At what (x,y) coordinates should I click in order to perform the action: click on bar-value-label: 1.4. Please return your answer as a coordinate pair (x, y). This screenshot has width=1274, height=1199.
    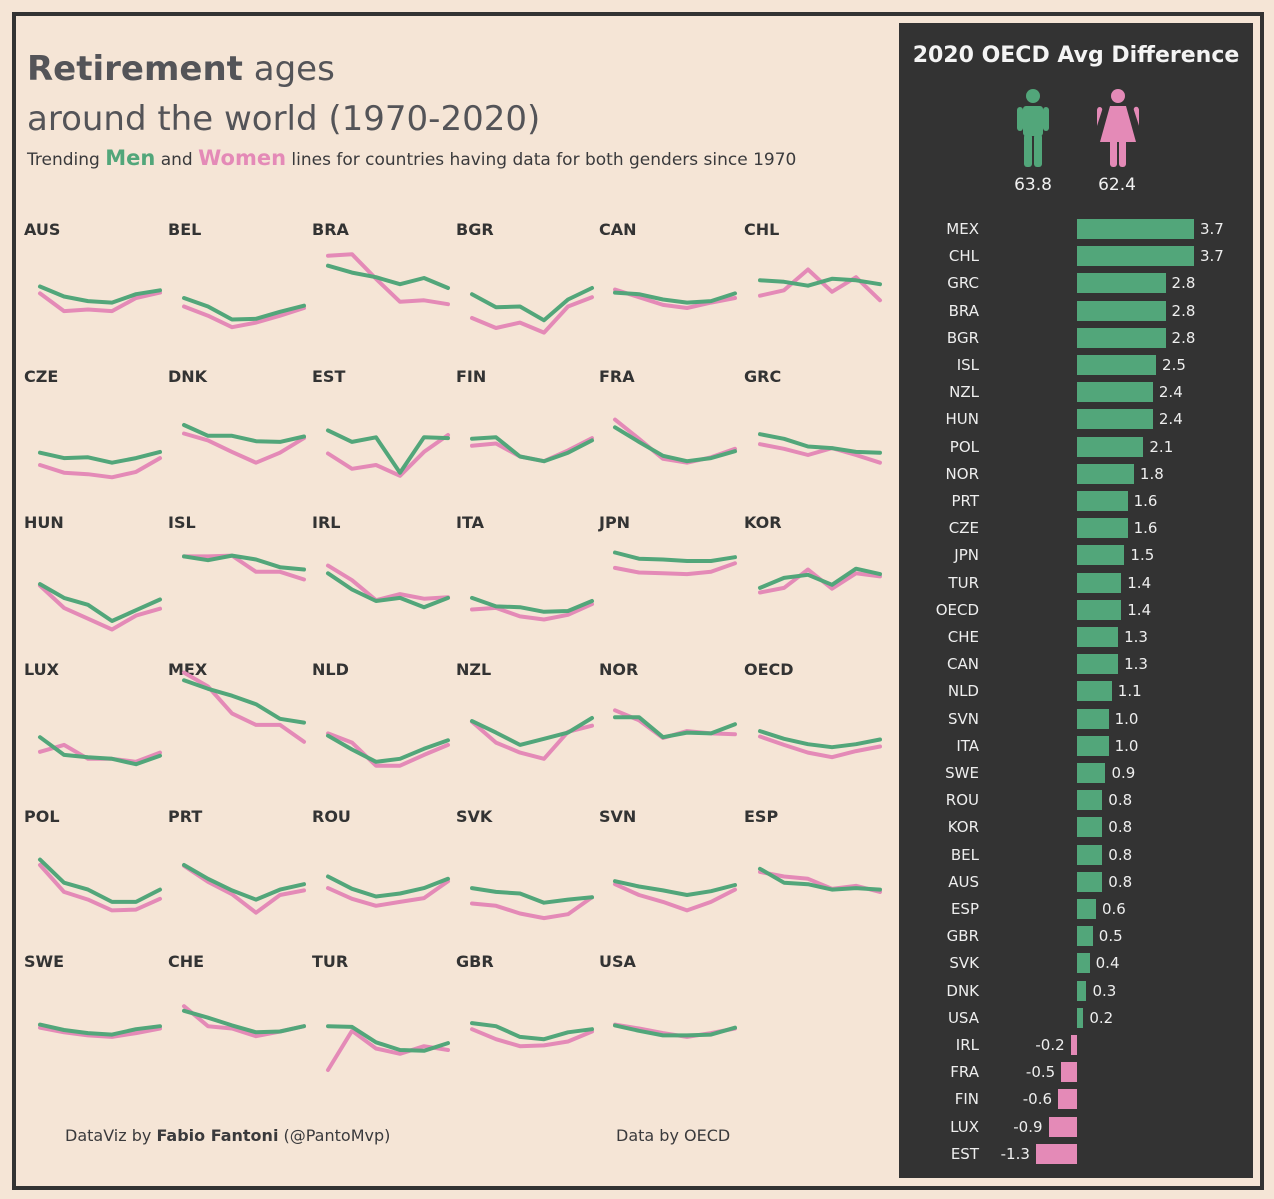
    Looking at the image, I should click on (1139, 609).